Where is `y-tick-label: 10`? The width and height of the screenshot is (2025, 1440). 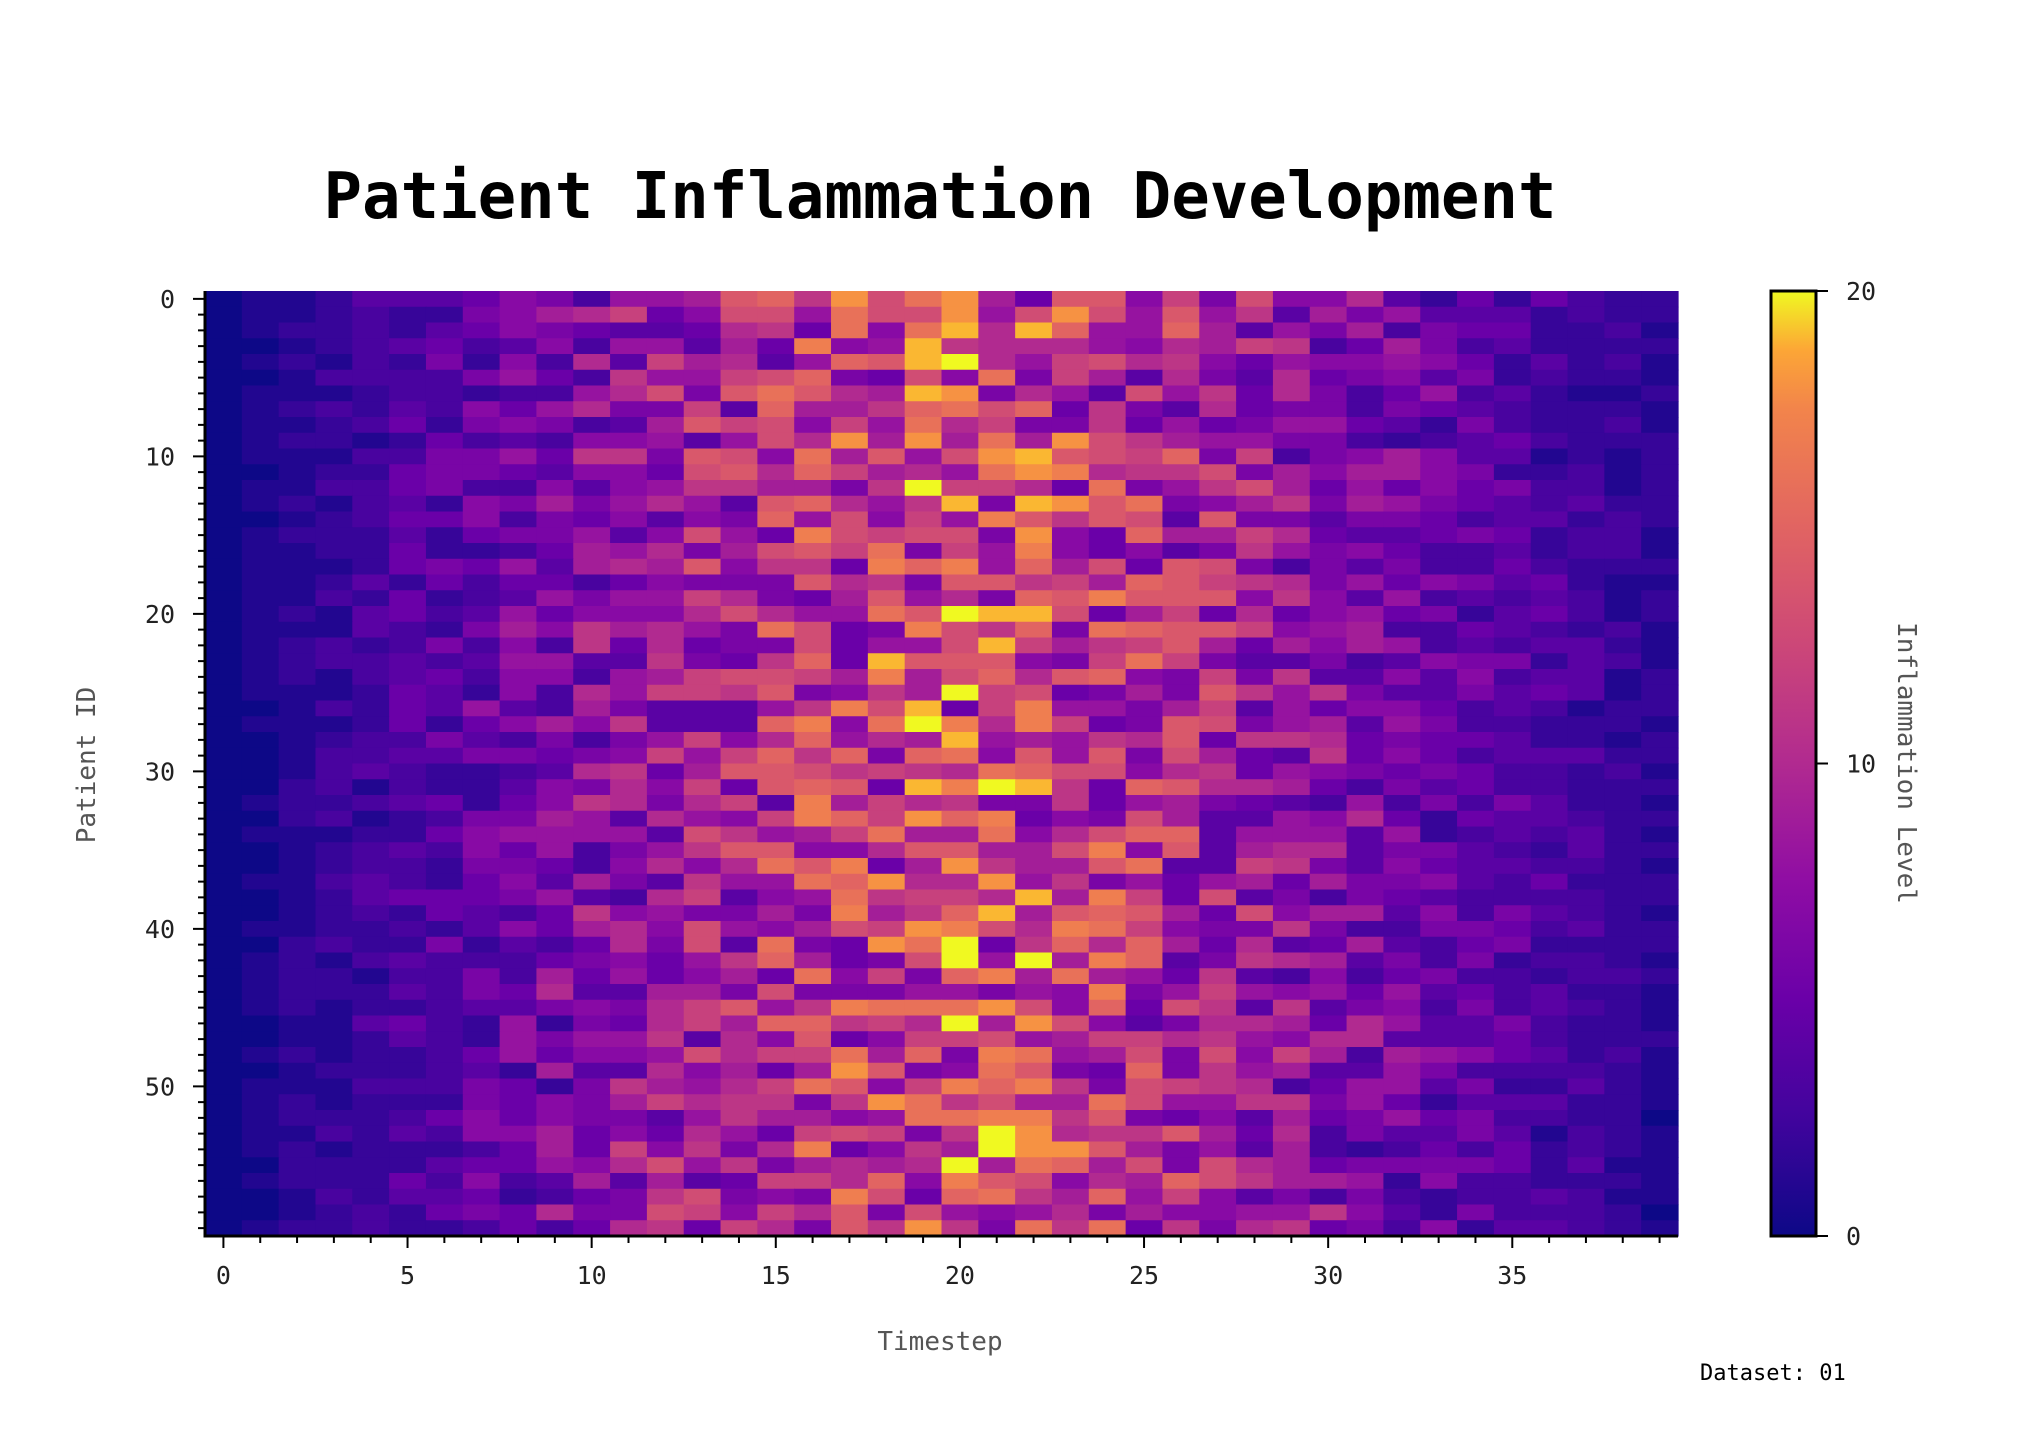
y-tick-label: 10 is located at coordinates (160, 456).